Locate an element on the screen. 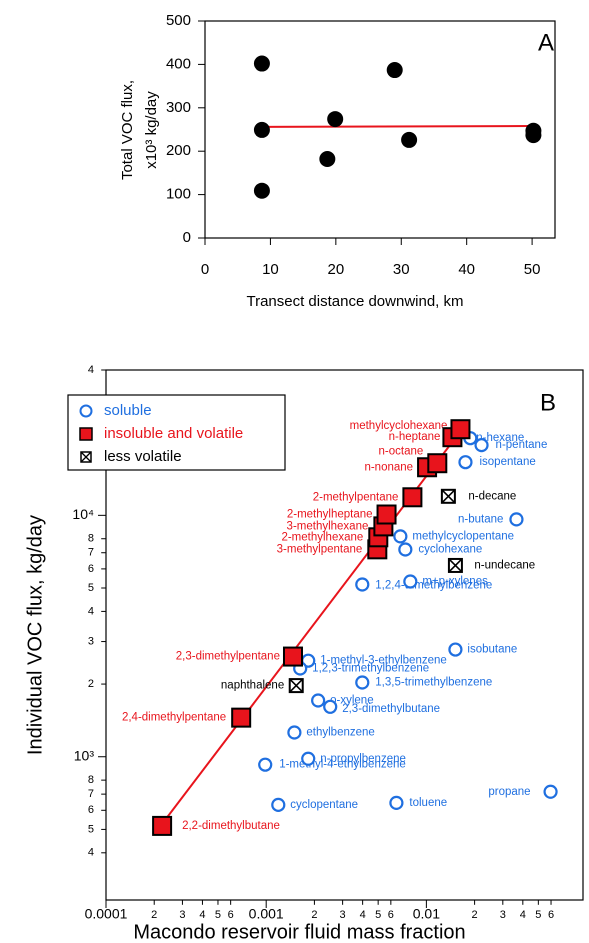  y-tick-label: 400 is located at coordinates (178, 63).